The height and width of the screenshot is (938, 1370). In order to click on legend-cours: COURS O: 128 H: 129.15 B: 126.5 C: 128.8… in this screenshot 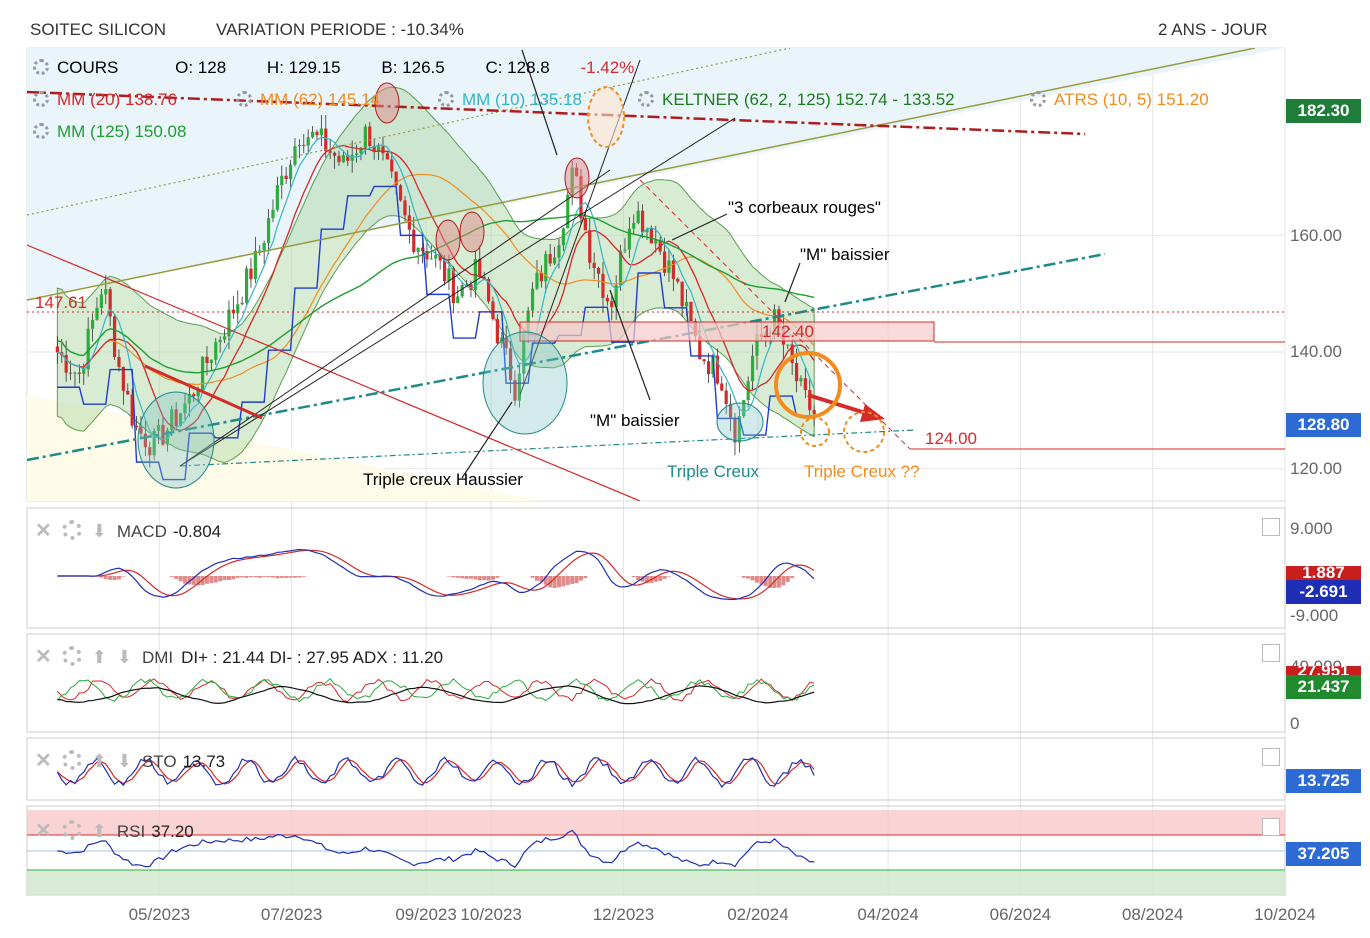, I will do `click(333, 68)`.